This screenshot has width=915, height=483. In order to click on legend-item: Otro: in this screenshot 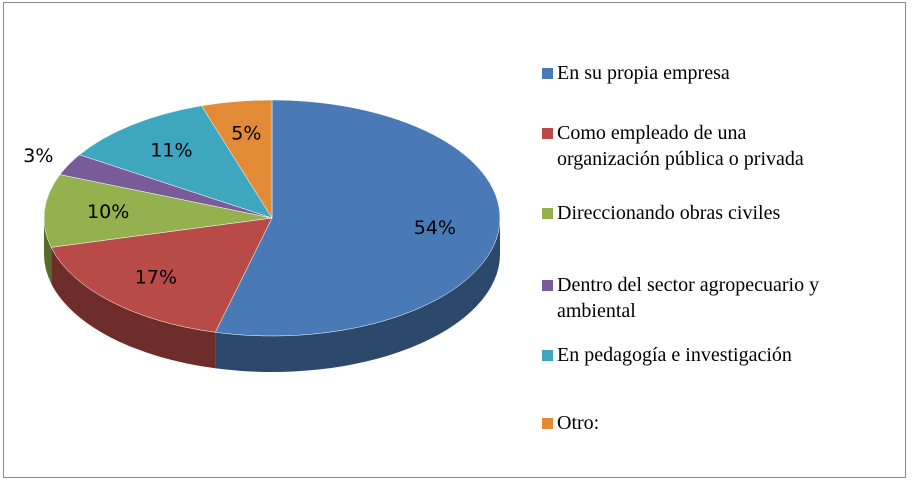, I will do `click(569, 423)`.